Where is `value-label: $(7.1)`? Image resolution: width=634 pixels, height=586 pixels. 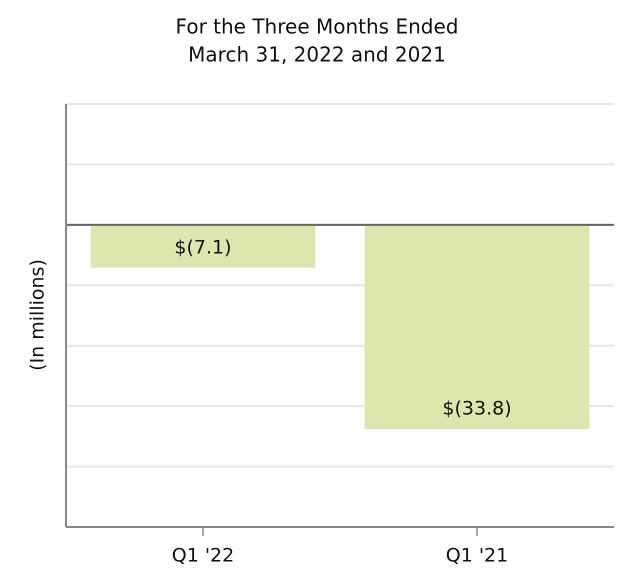
value-label: $(7.1) is located at coordinates (202, 247).